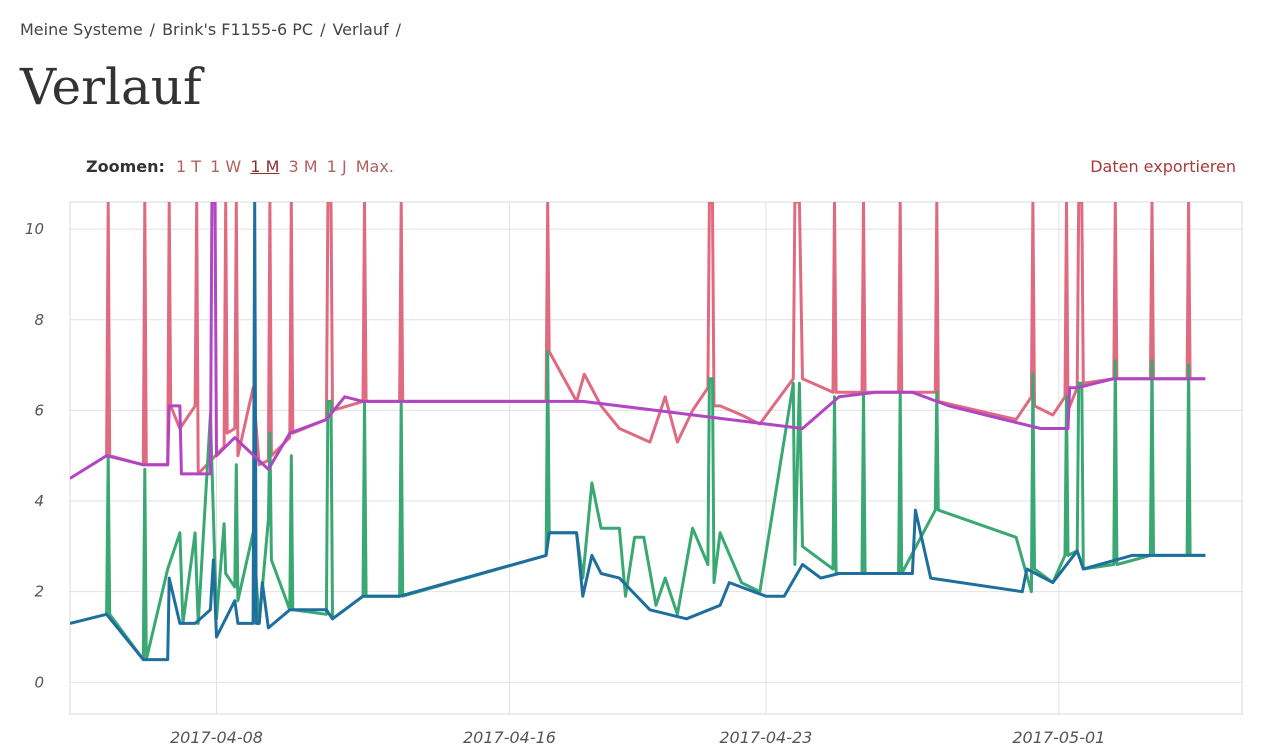  What do you see at coordinates (39, 410) in the screenshot?
I see `y-tick-label: 6` at bounding box center [39, 410].